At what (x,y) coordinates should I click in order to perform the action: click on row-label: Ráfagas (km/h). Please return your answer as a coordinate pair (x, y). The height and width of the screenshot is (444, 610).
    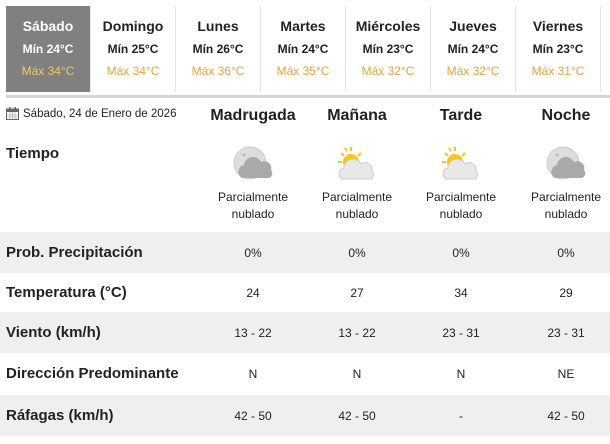
    Looking at the image, I should click on (60, 415).